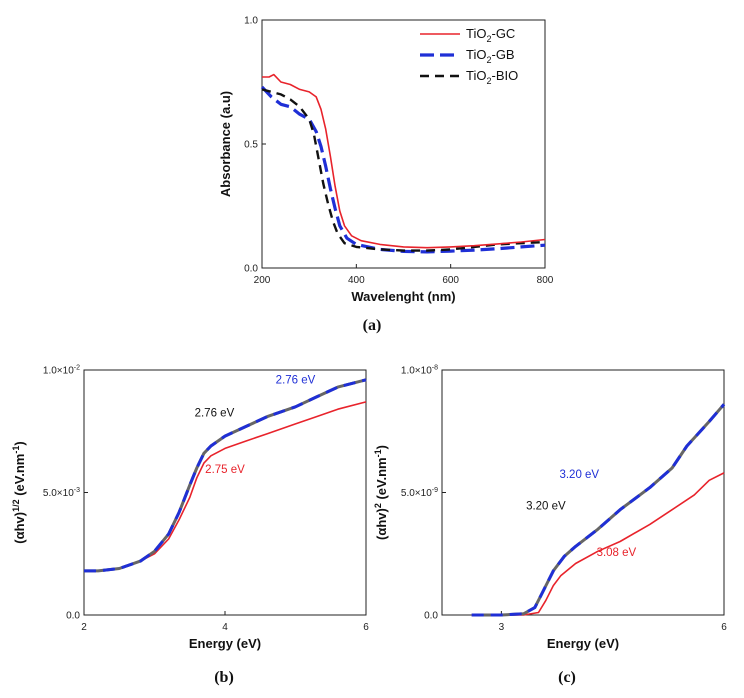  I want to click on y-tick-label: 5.0×10⁻³, so click(61, 493).